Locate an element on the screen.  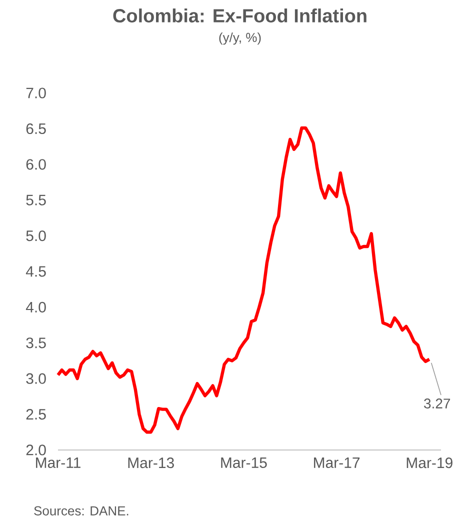
y-tick-label: 4.0 is located at coordinates (36, 307).